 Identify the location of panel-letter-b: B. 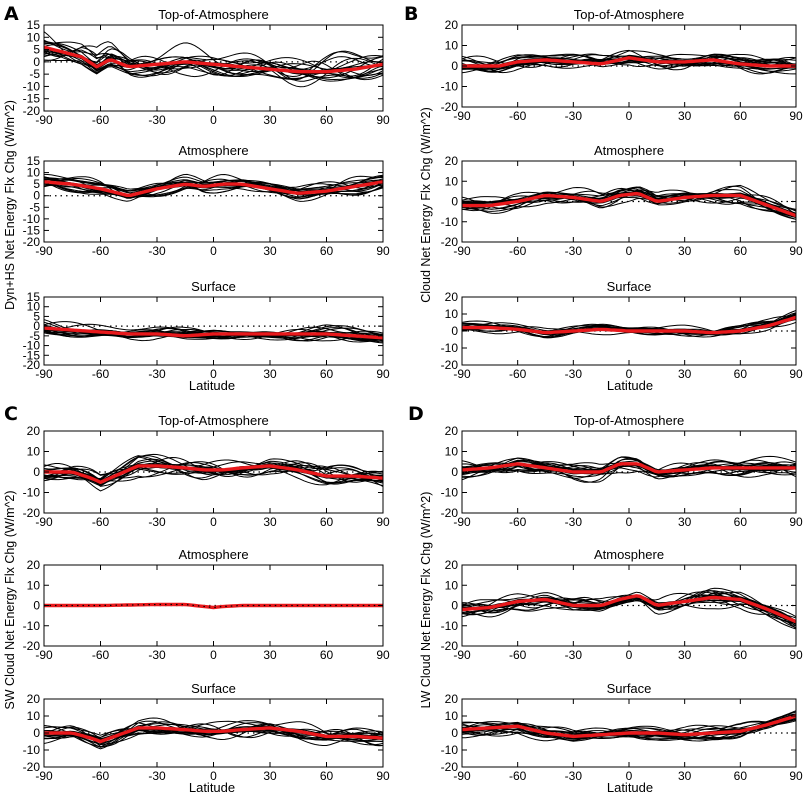
(411, 14).